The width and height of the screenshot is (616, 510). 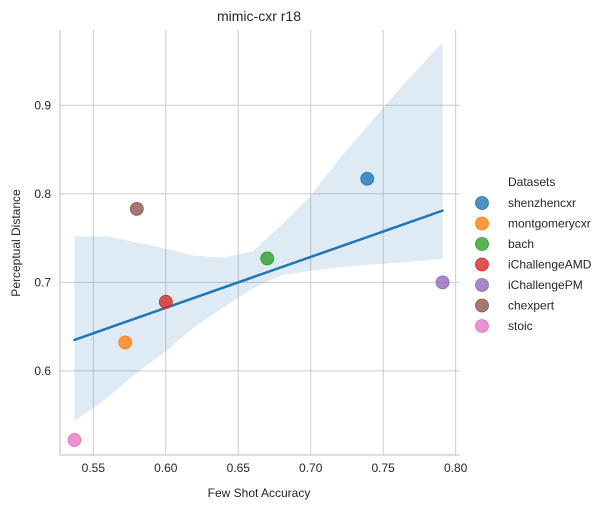 I want to click on x-tick-label: 0.60, so click(x=166, y=468).